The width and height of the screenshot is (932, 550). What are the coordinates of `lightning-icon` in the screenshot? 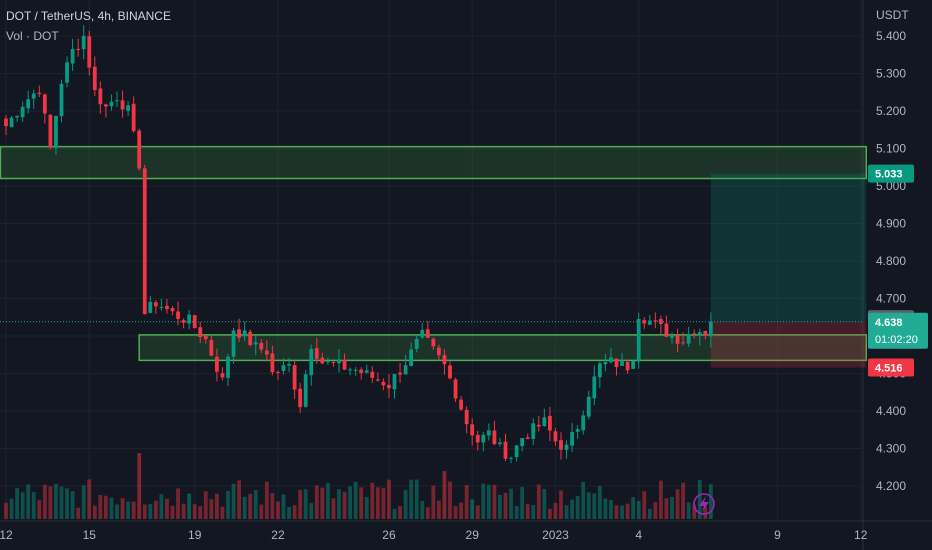 It's located at (704, 504).